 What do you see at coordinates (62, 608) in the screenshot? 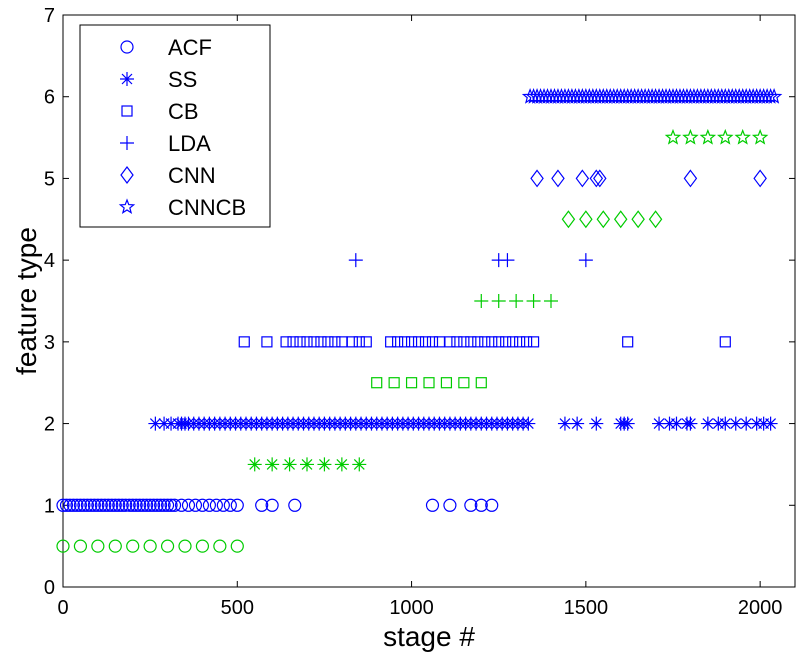
I see `x-tick-label: 0` at bounding box center [62, 608].